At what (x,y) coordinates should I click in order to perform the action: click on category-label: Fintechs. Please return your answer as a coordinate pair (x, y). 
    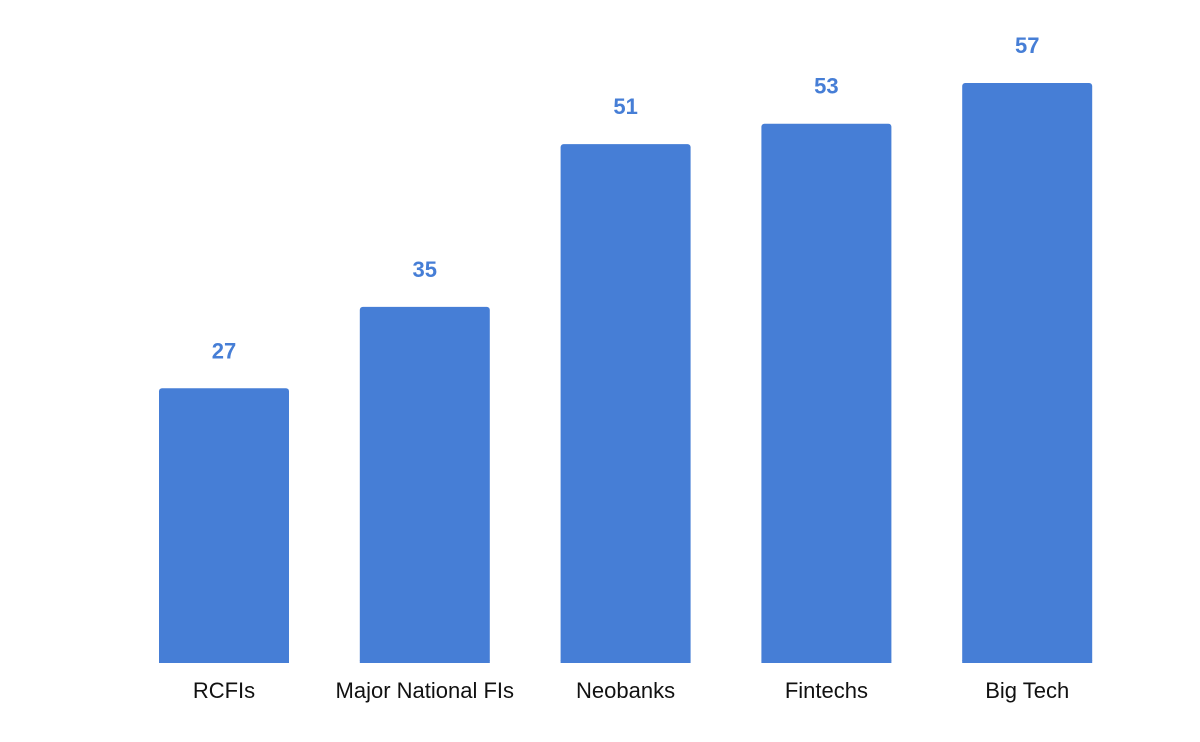
    Looking at the image, I should click on (826, 690).